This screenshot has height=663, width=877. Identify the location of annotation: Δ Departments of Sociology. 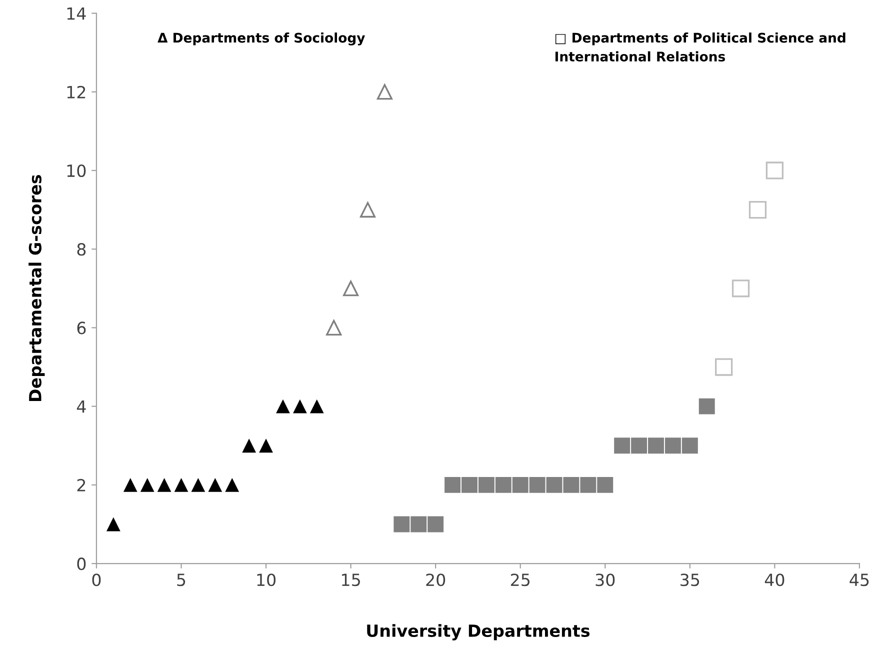
(261, 39).